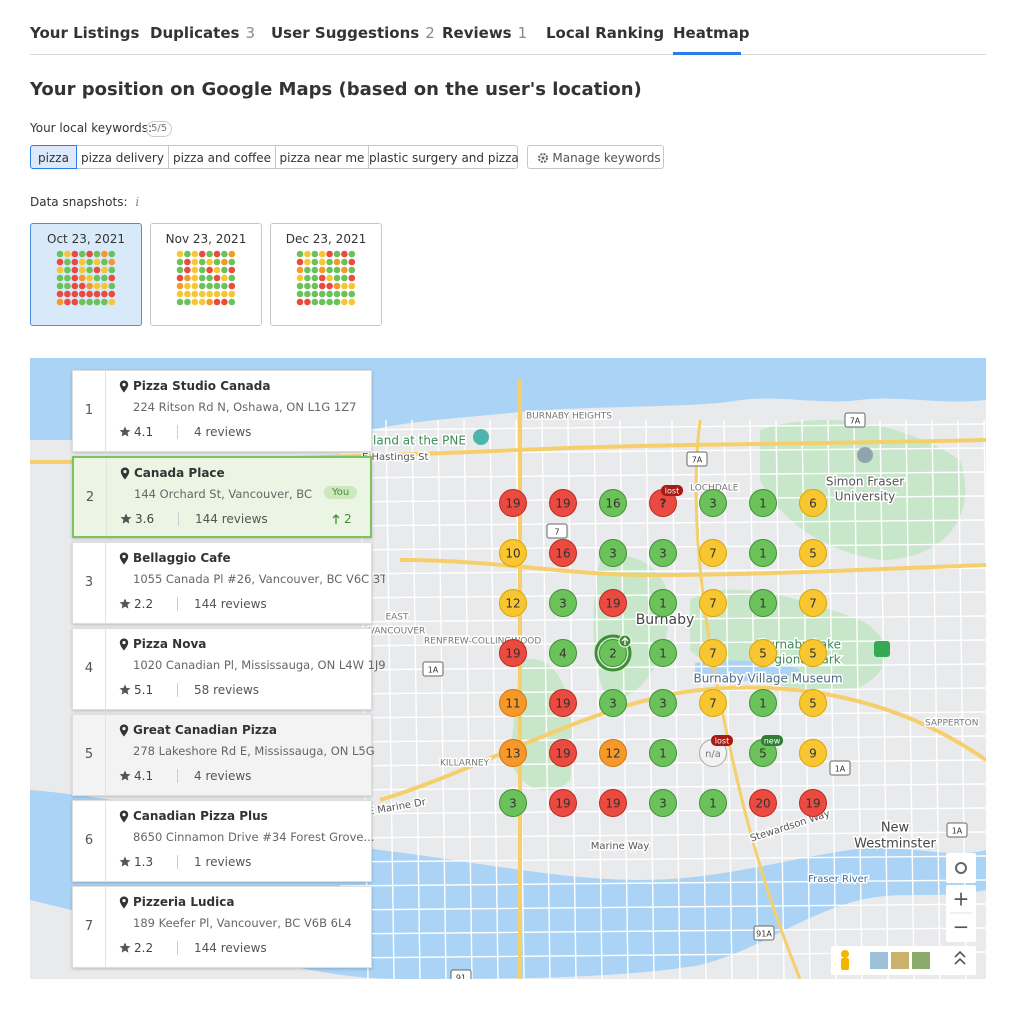  I want to click on tab: Local Ranking, so click(605, 33).